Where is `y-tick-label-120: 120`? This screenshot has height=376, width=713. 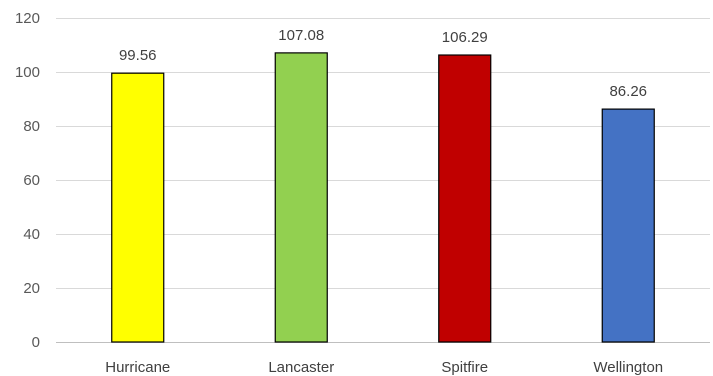
y-tick-label-120: 120 is located at coordinates (27, 18).